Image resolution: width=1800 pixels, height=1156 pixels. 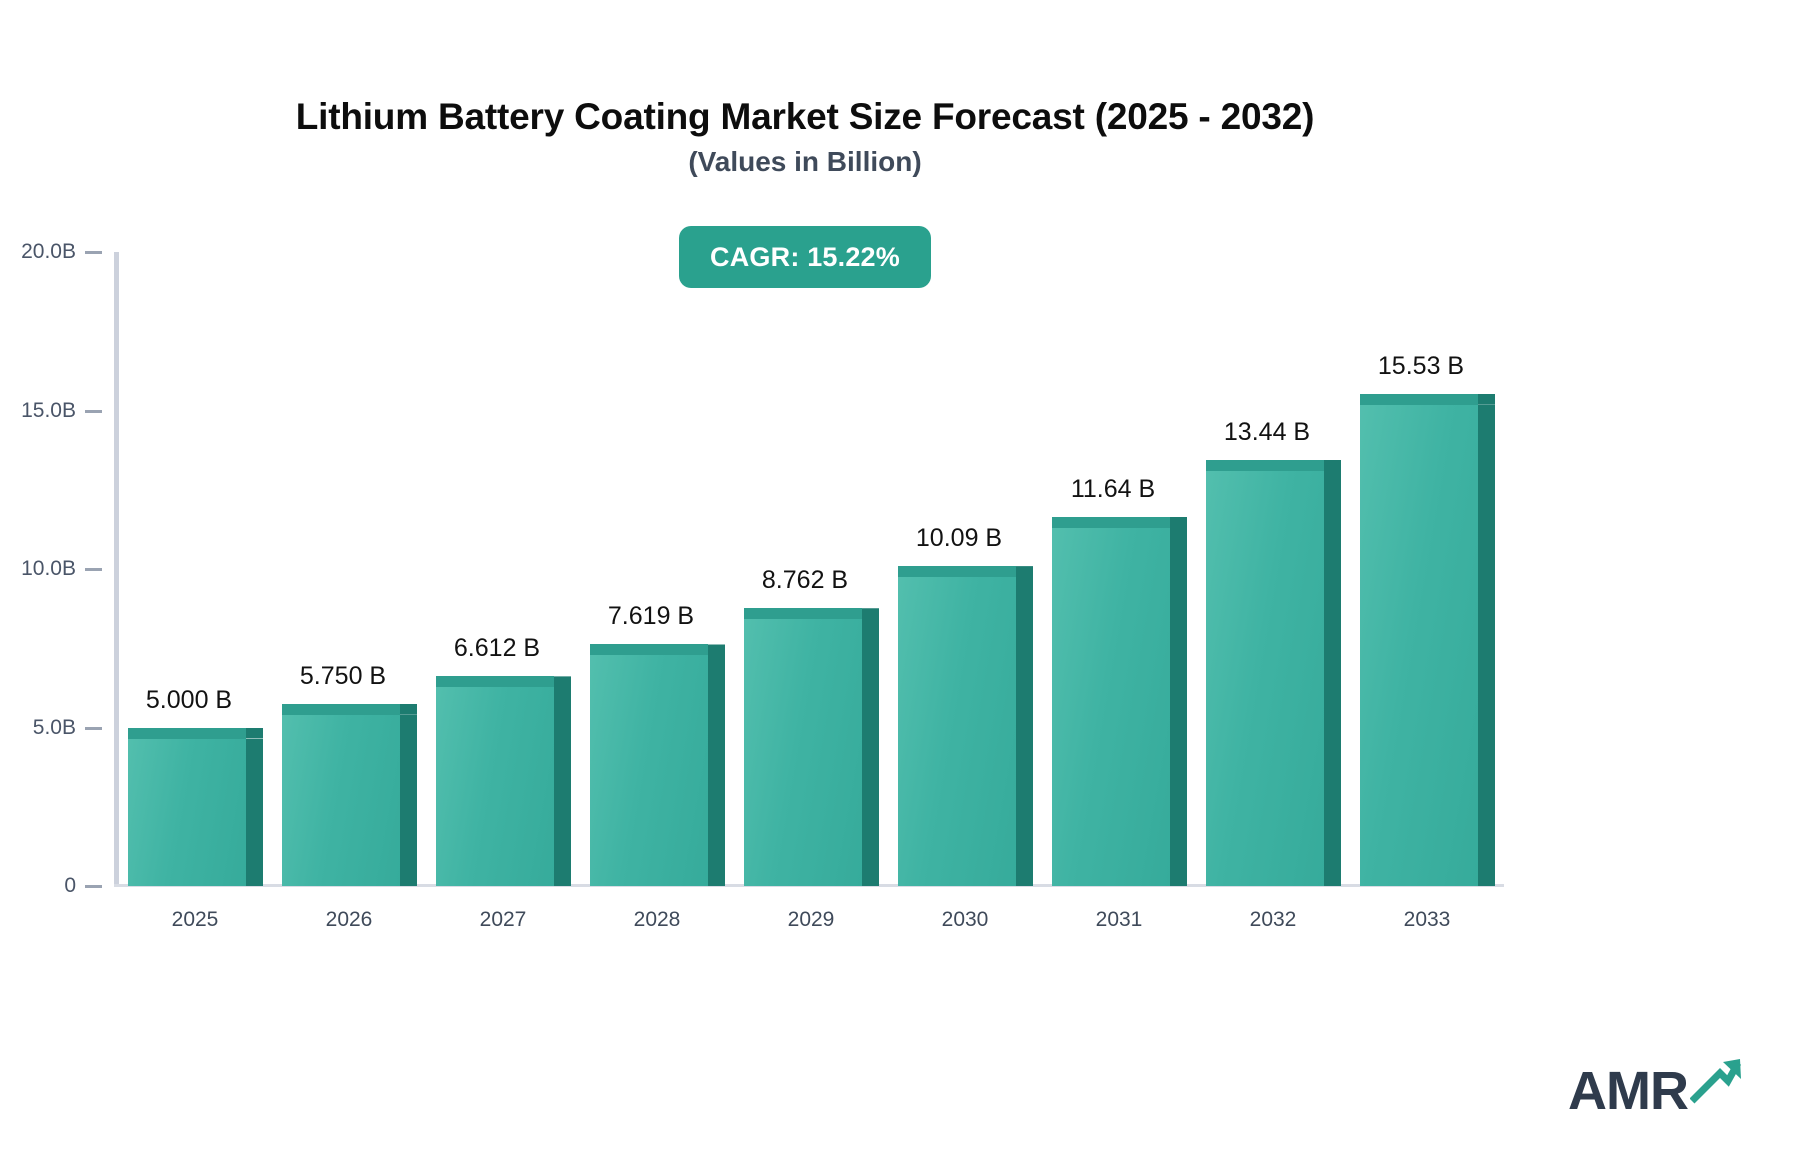 What do you see at coordinates (1267, 431) in the screenshot?
I see `bar-value-label: 13.44 B` at bounding box center [1267, 431].